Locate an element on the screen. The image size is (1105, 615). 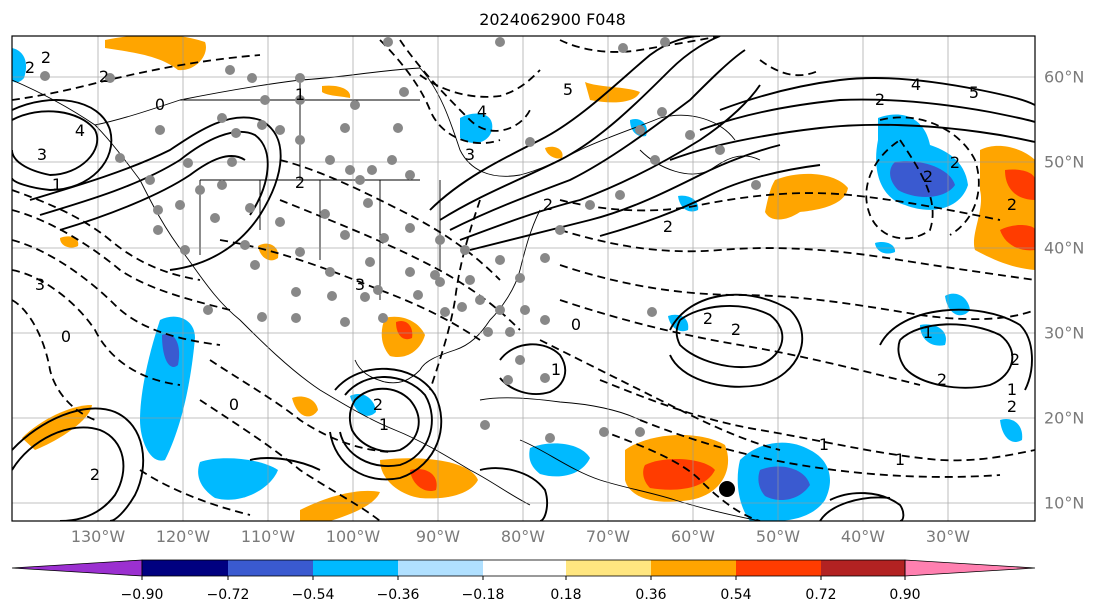
map-title: 2024062900 F048 is located at coordinates (552, 19).